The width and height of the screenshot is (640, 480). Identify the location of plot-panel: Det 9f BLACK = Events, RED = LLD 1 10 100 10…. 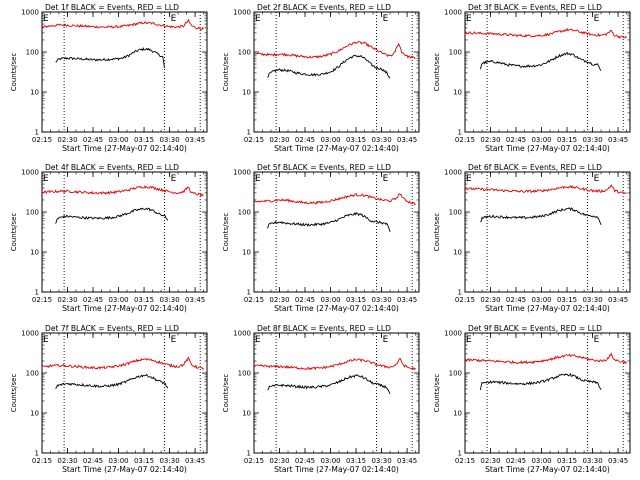
(532, 399).